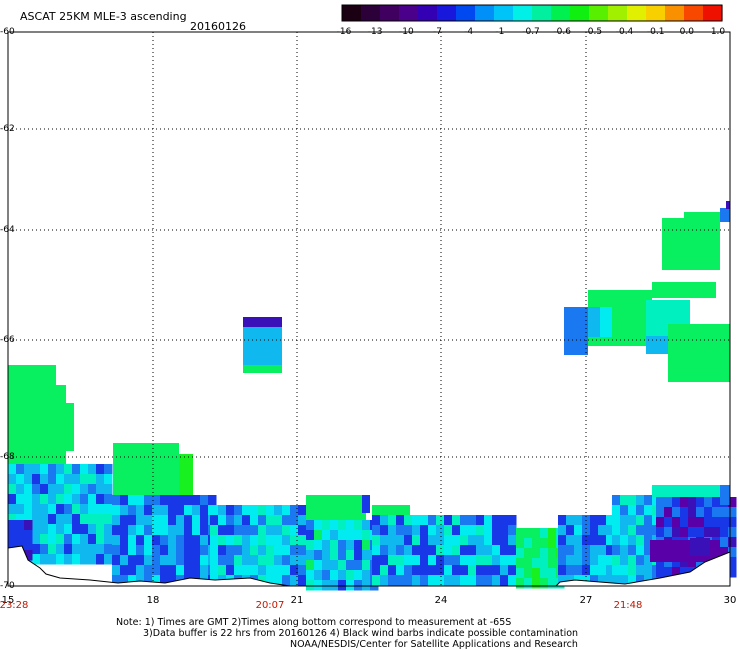 This screenshot has width=740, height=650. What do you see at coordinates (523, 13) in the screenshot?
I see `colorbar-swatch` at bounding box center [523, 13].